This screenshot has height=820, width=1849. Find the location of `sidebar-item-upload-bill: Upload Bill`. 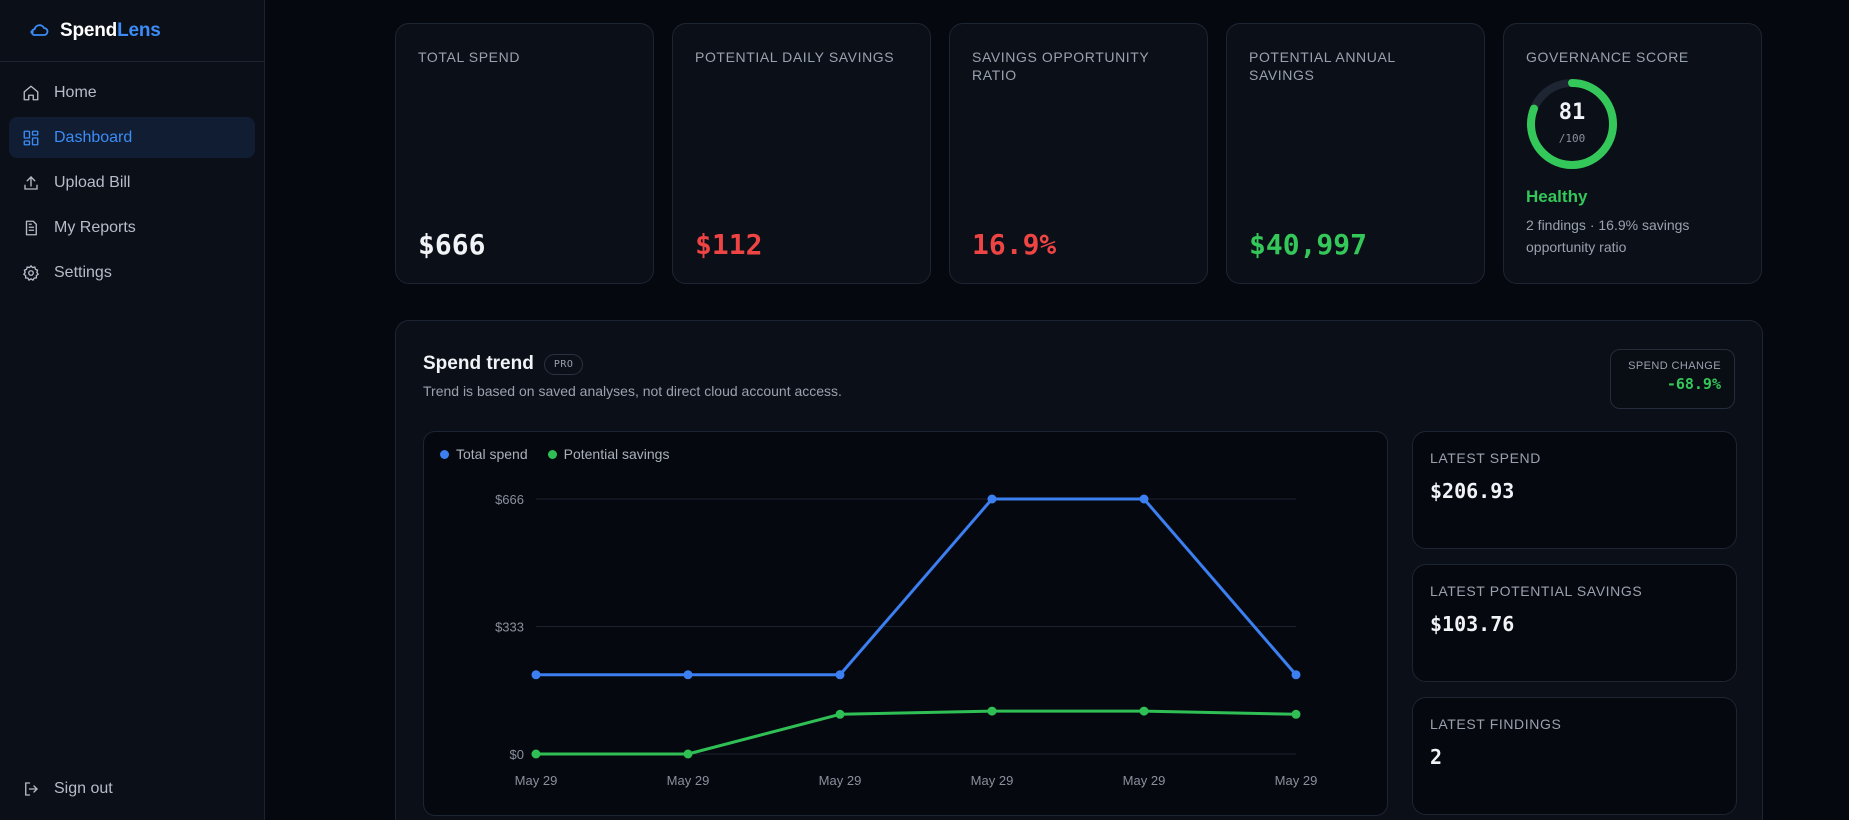

sidebar-item-upload-bill: Upload Bill is located at coordinates (132, 182).